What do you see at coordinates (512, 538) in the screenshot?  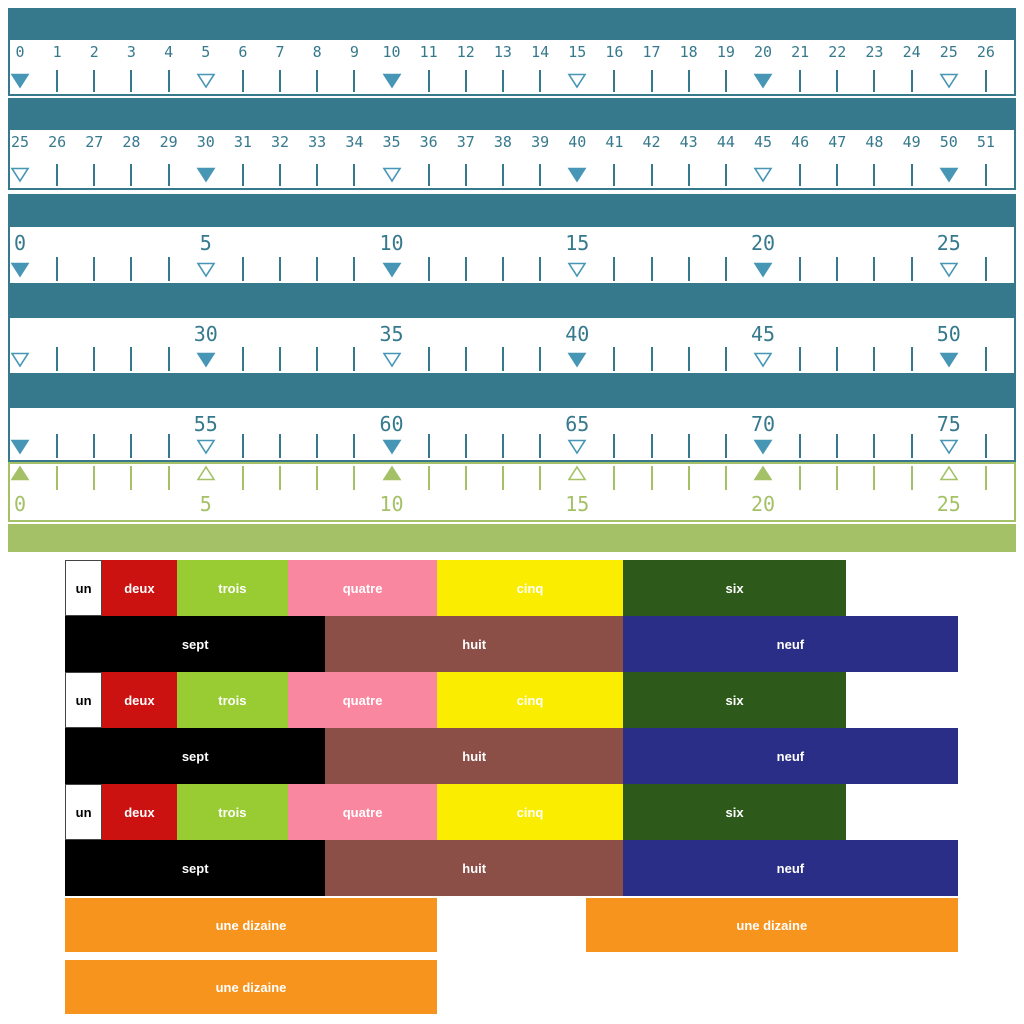 I see `green-solid-bar` at bounding box center [512, 538].